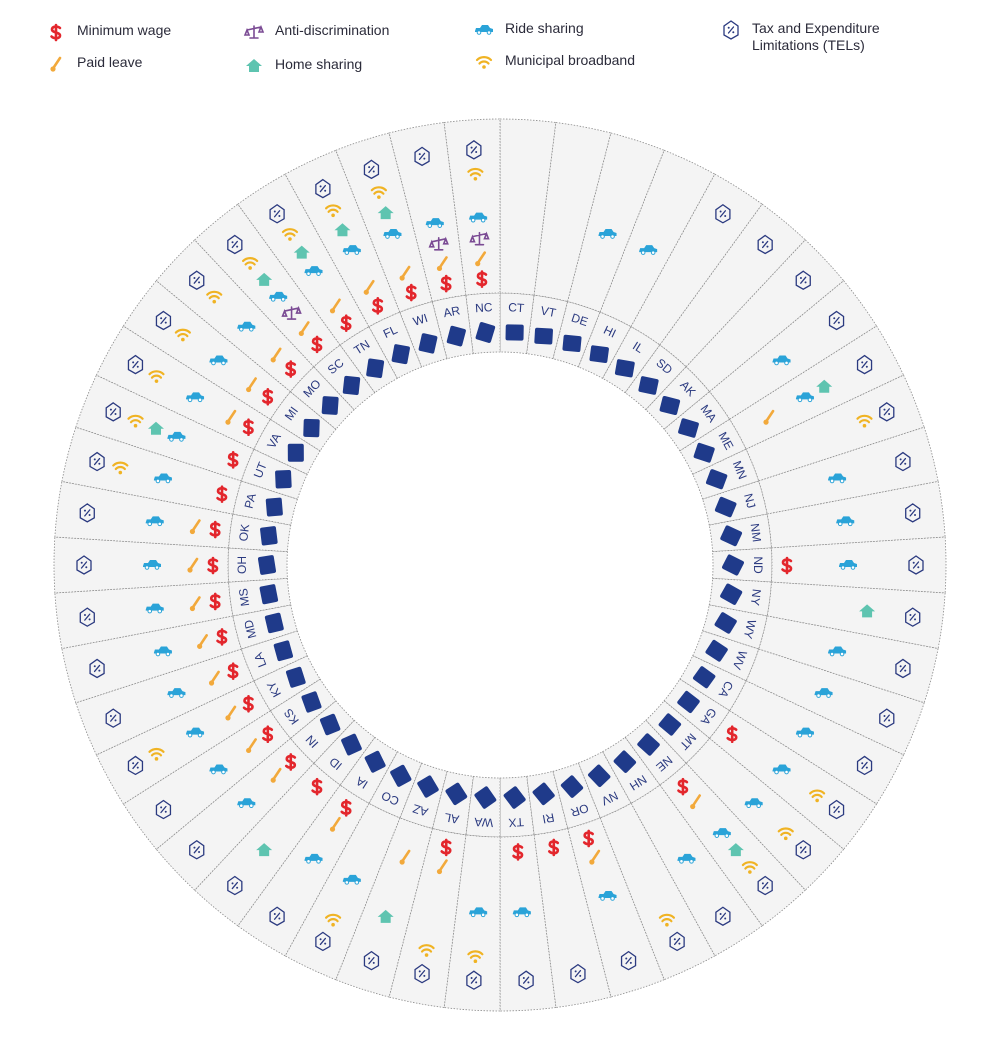 The height and width of the screenshot is (1056, 1000). Describe the element at coordinates (423, 795) in the screenshot. I see `segment-inner` at that location.